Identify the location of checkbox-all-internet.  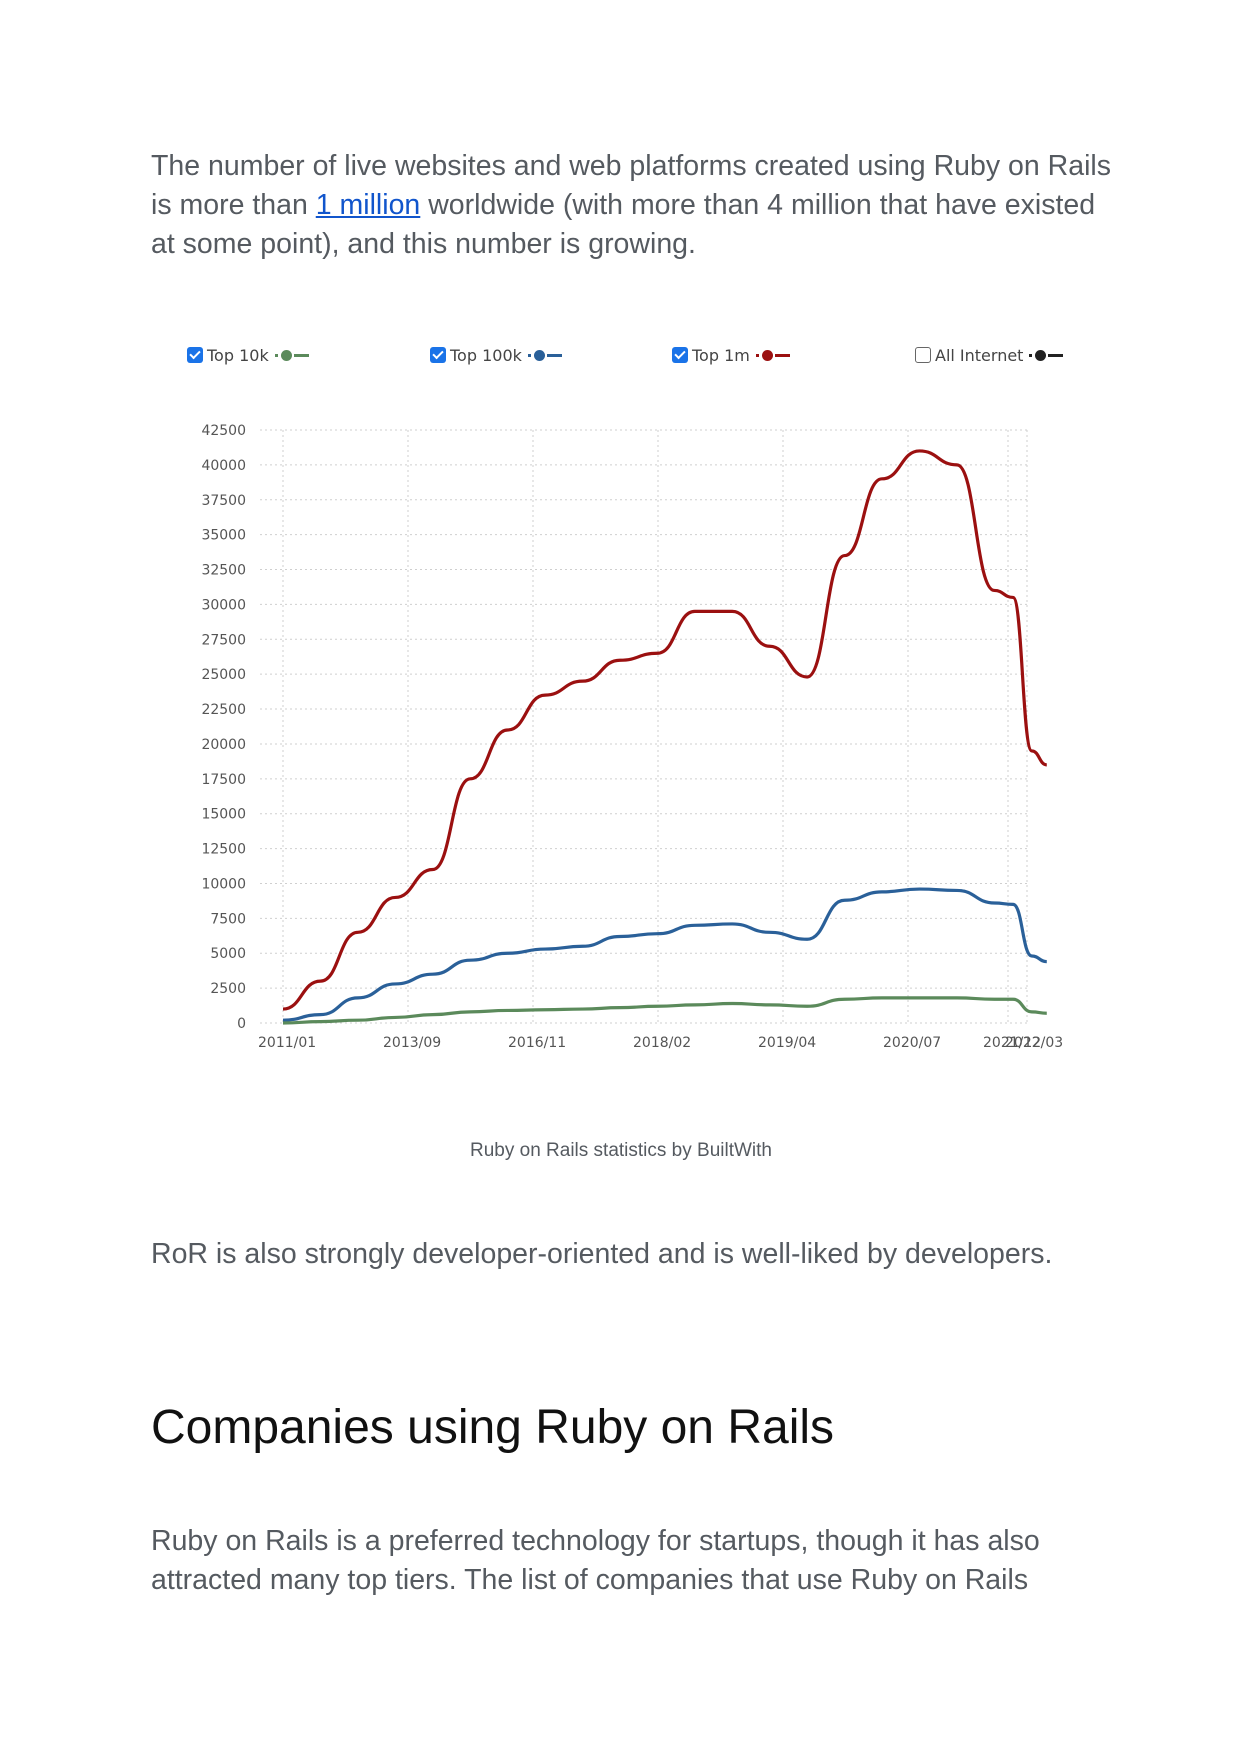
(923, 355).